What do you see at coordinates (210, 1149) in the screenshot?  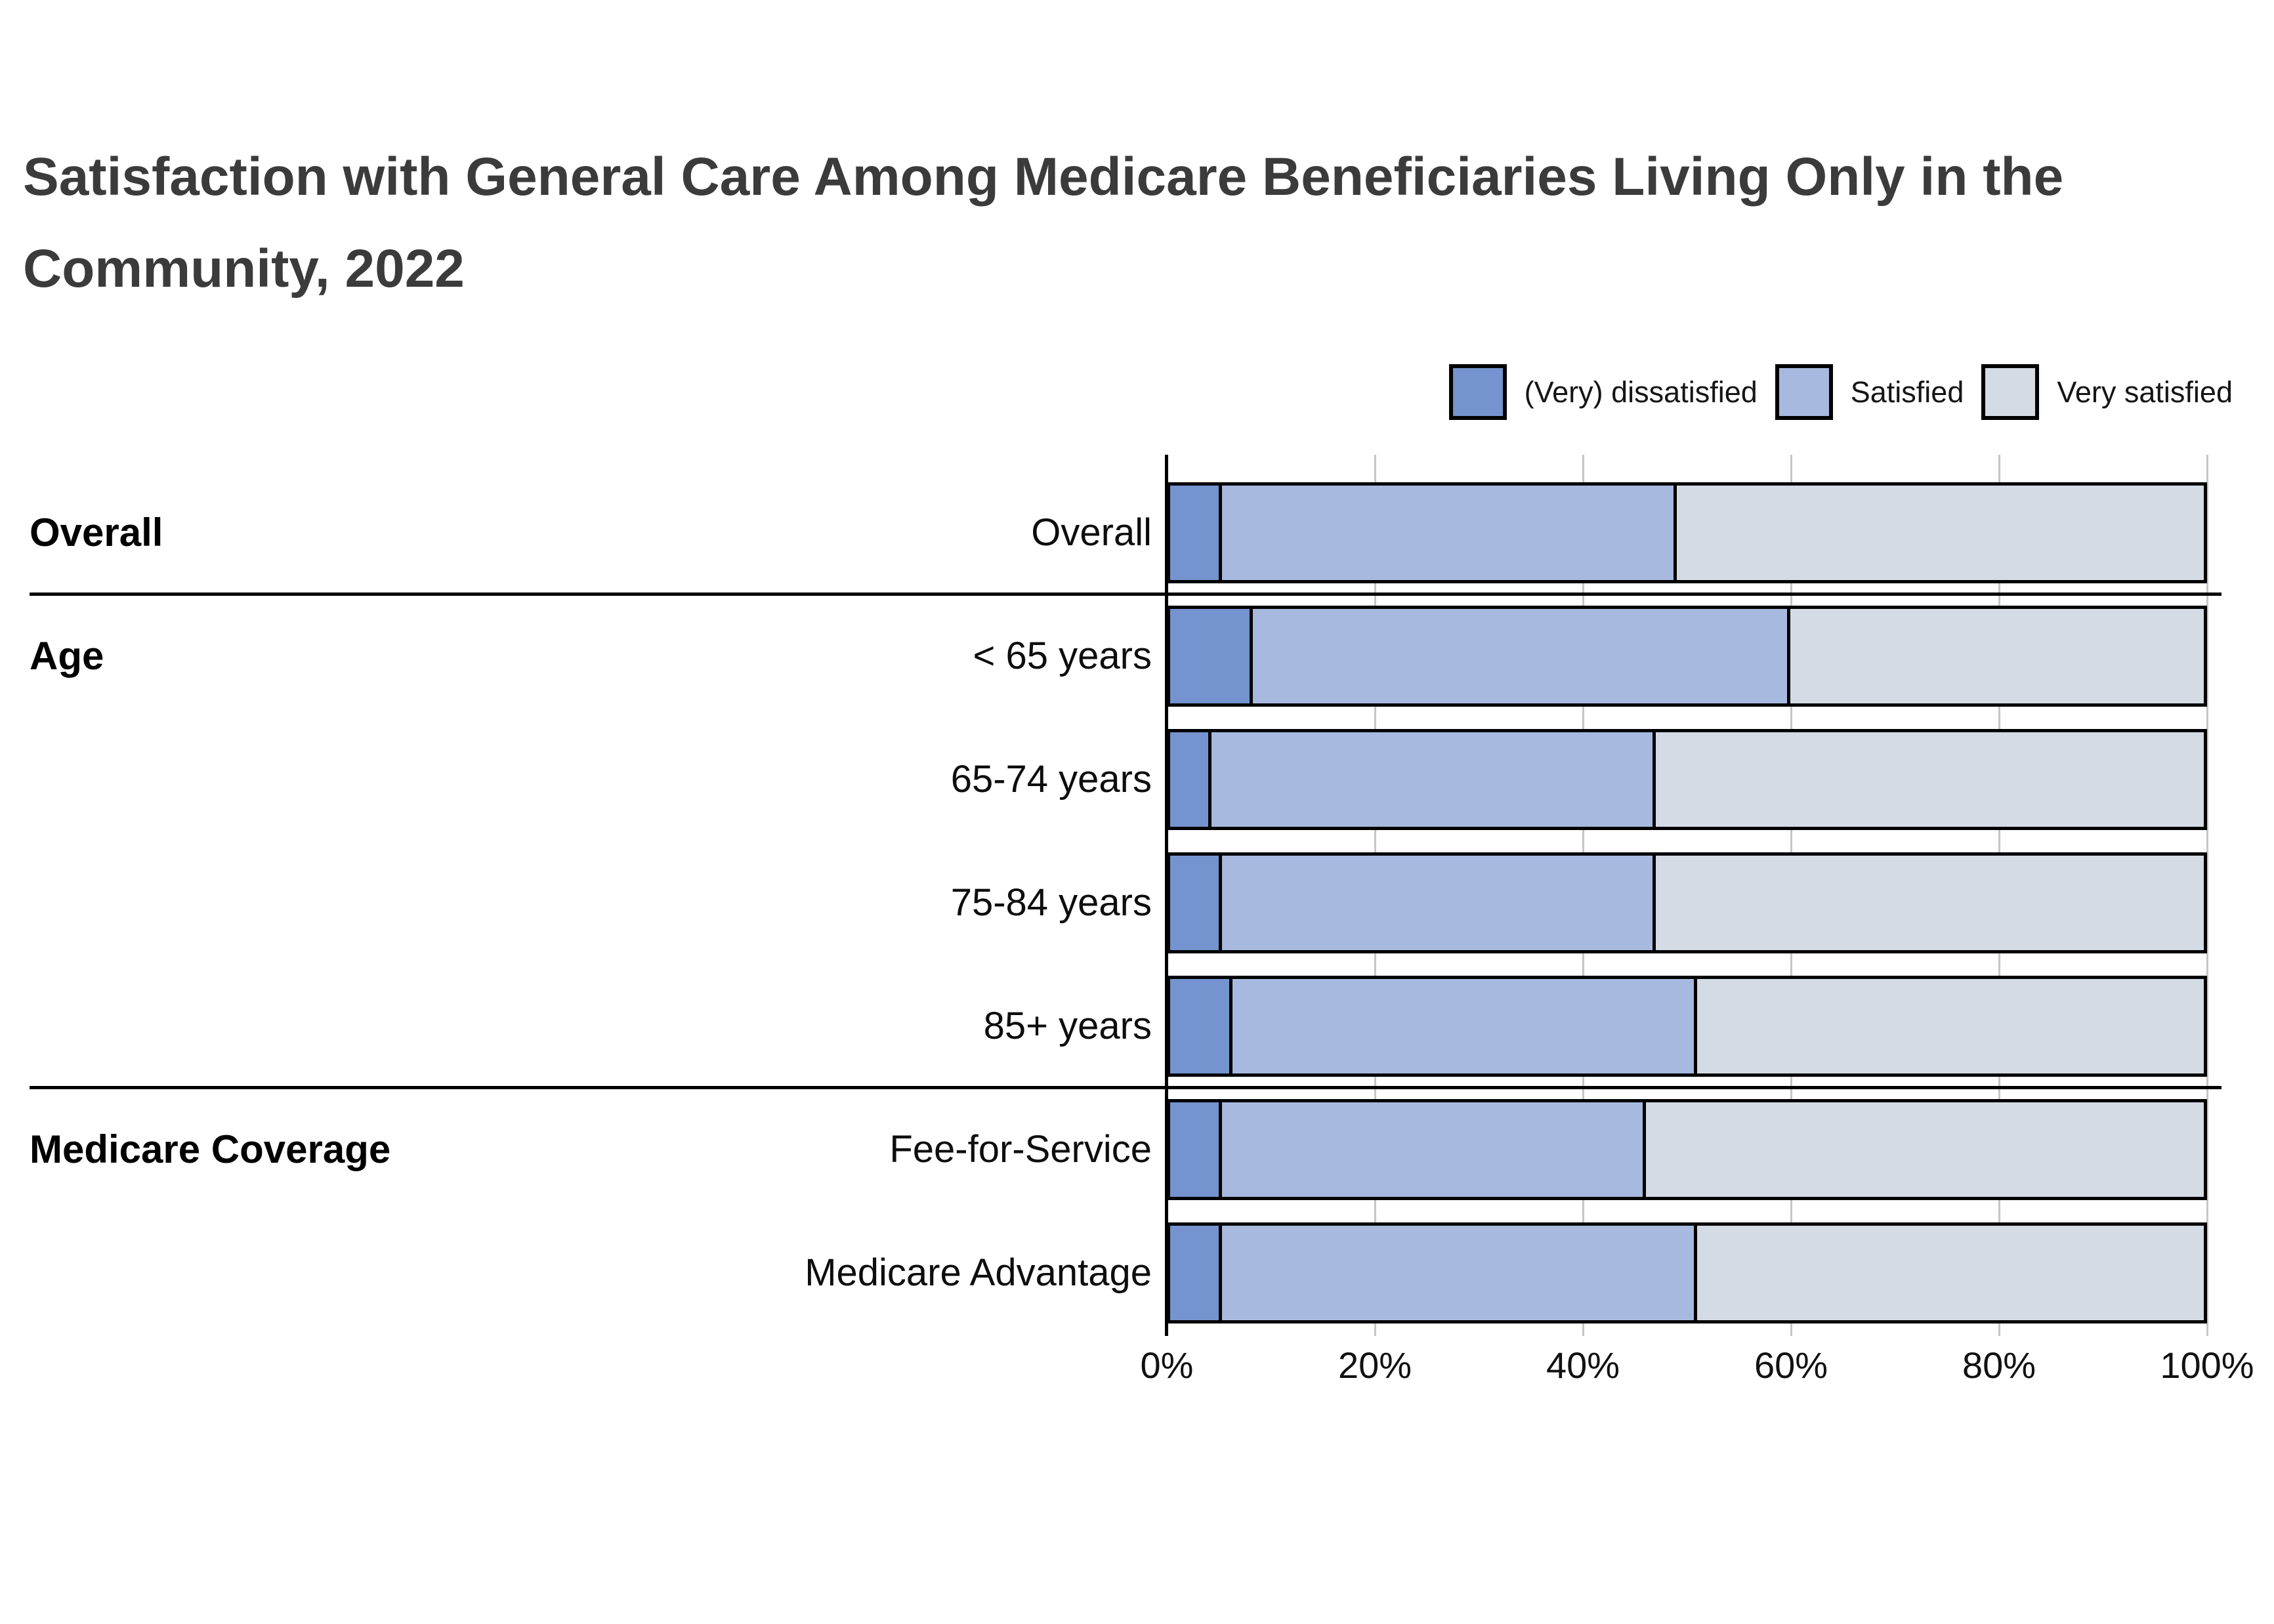 I see `group-label: Medicare Coverage` at bounding box center [210, 1149].